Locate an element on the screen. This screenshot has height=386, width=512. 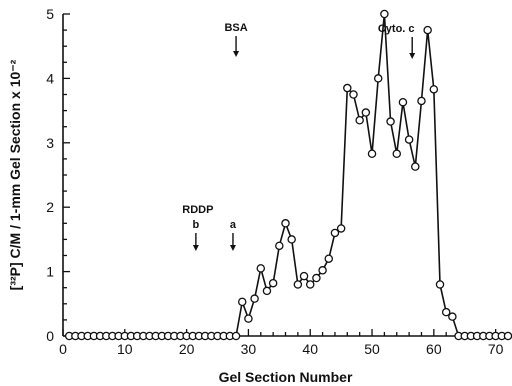
y-tick-label: 0 is located at coordinates (50, 336).